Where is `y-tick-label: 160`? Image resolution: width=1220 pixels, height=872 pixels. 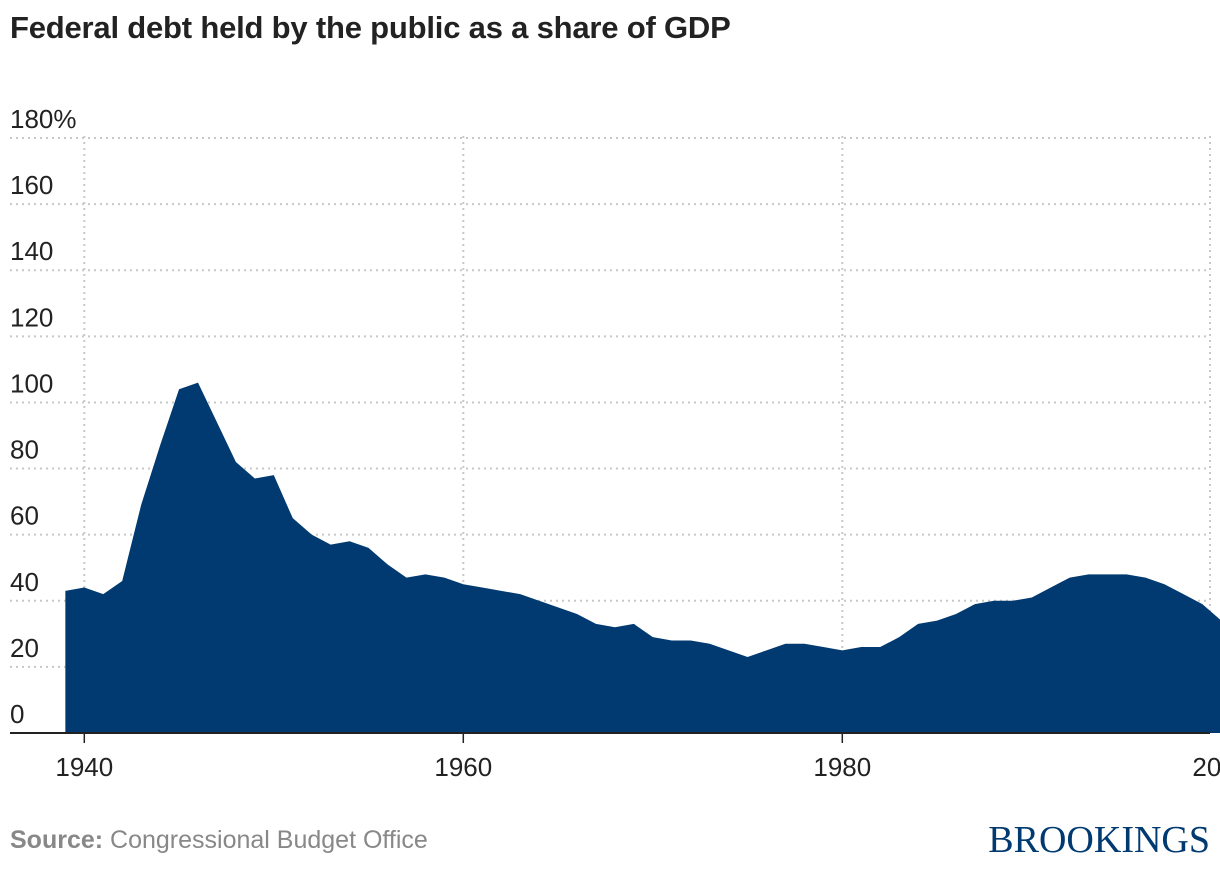 y-tick-label: 160 is located at coordinates (31, 185).